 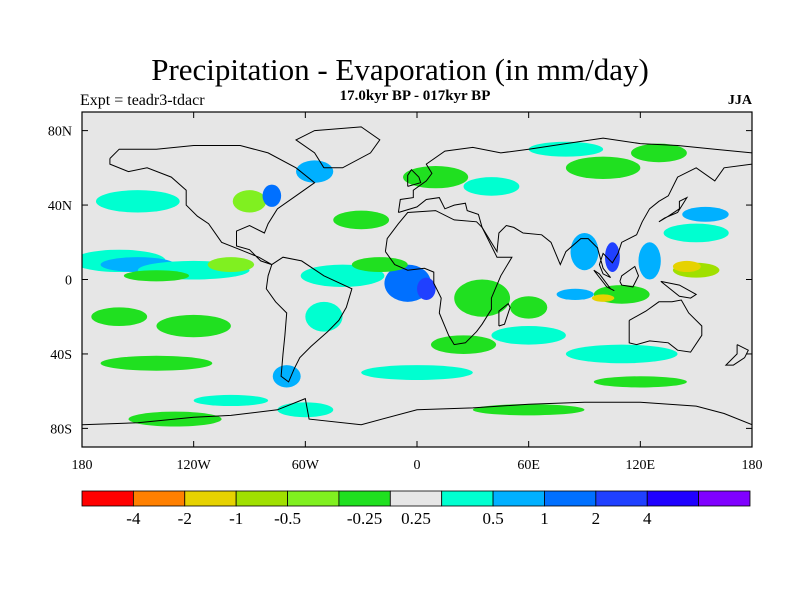 I want to click on plot-title: Precipitation - Evaporation (in mm/day), so click(x=400, y=69).